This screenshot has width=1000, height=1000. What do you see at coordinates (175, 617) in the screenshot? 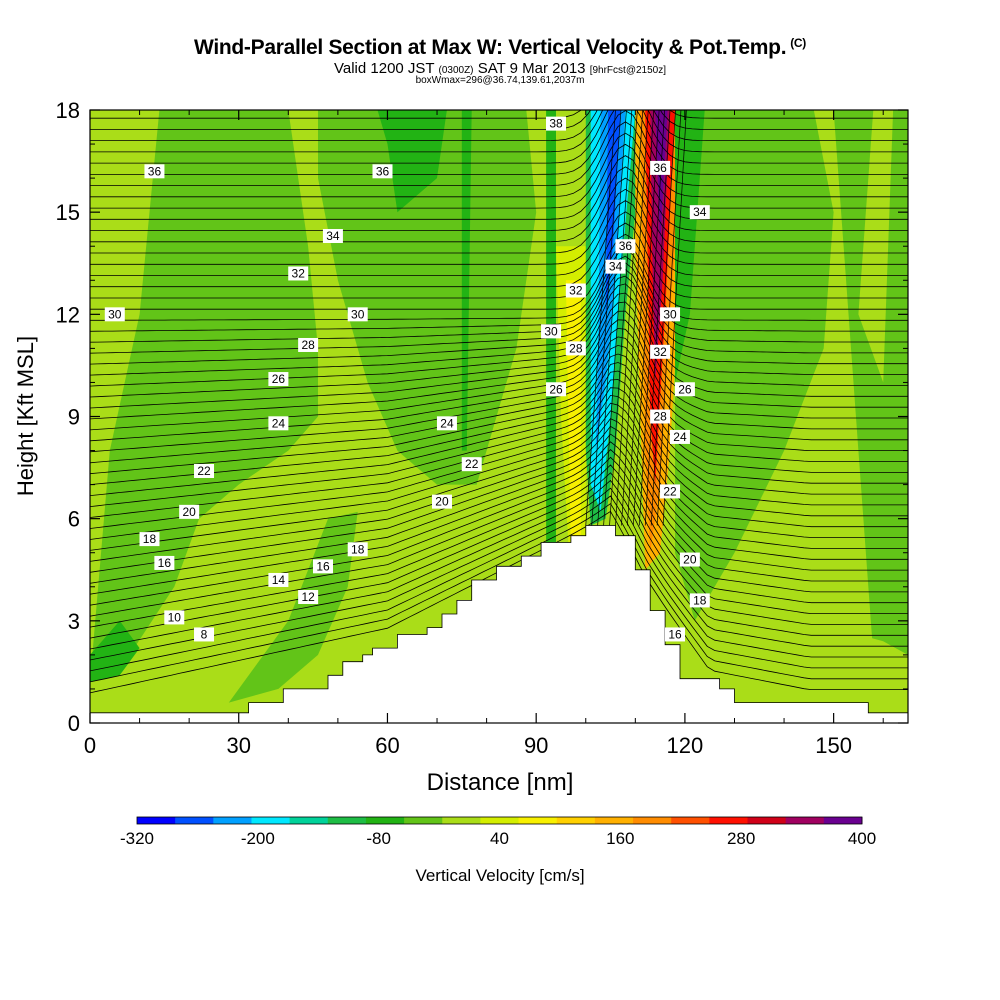
I see `contour-label-text: 10` at bounding box center [175, 617].